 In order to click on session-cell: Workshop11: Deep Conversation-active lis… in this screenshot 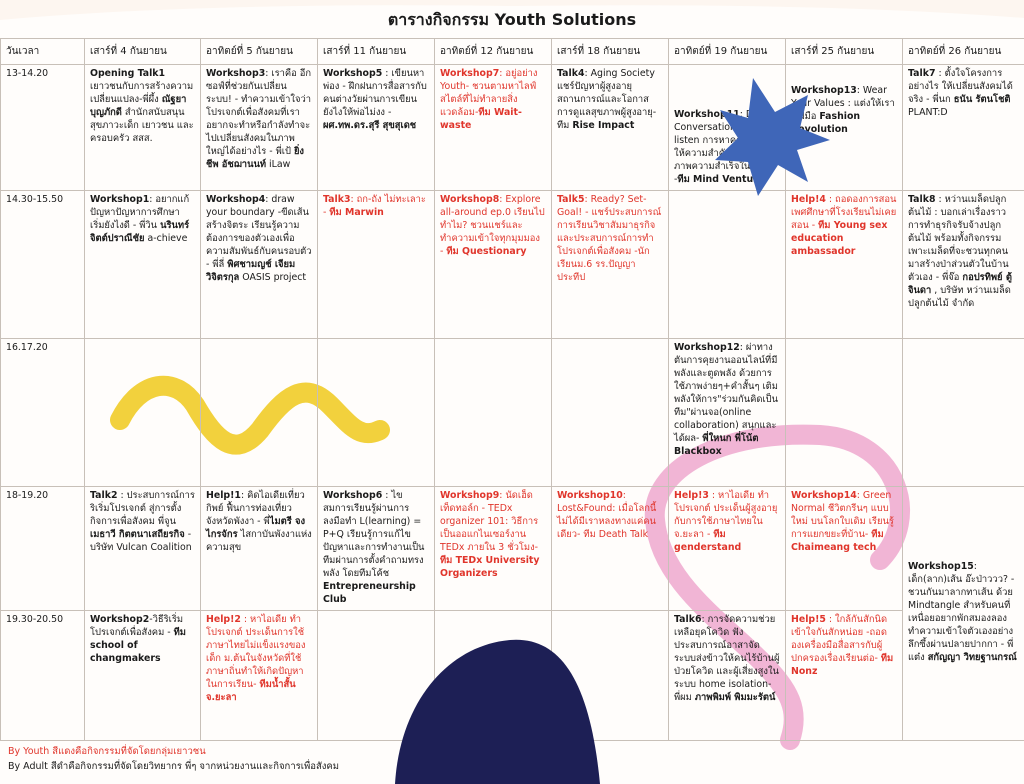, I will do `click(727, 127)`.